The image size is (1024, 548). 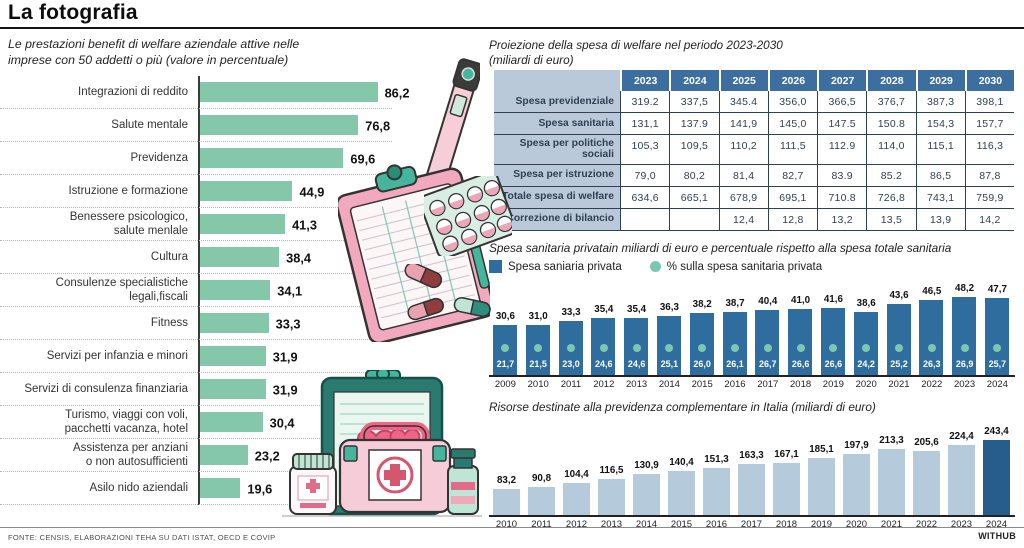 I want to click on bar-value-label: 151,3, so click(x=716, y=460).